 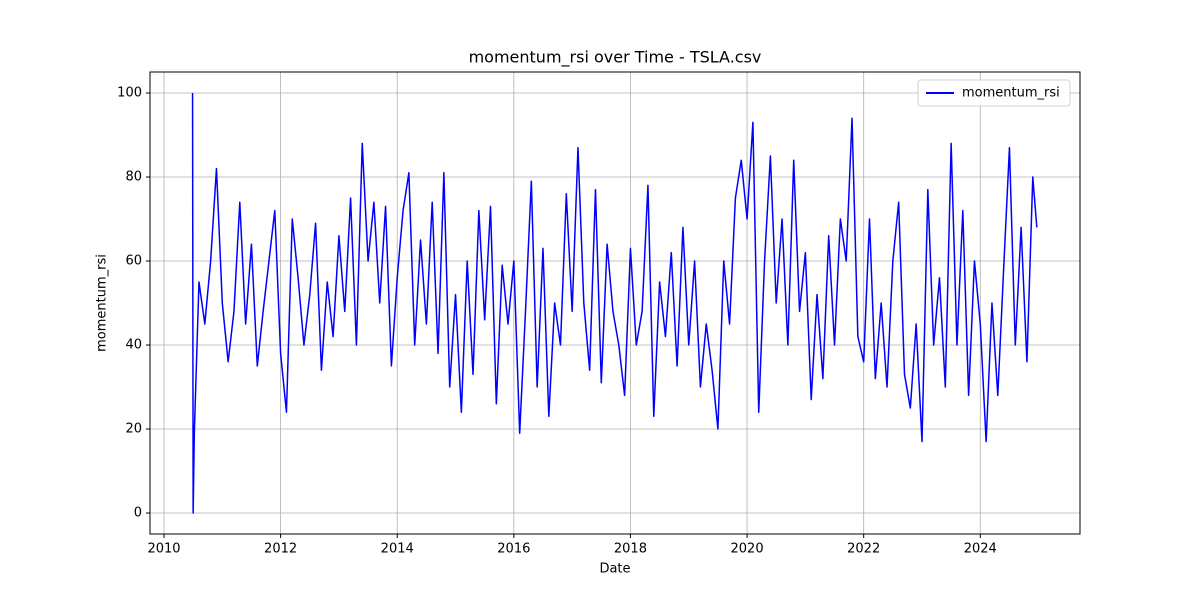 I want to click on y-tick-label: 80, so click(x=133, y=177).